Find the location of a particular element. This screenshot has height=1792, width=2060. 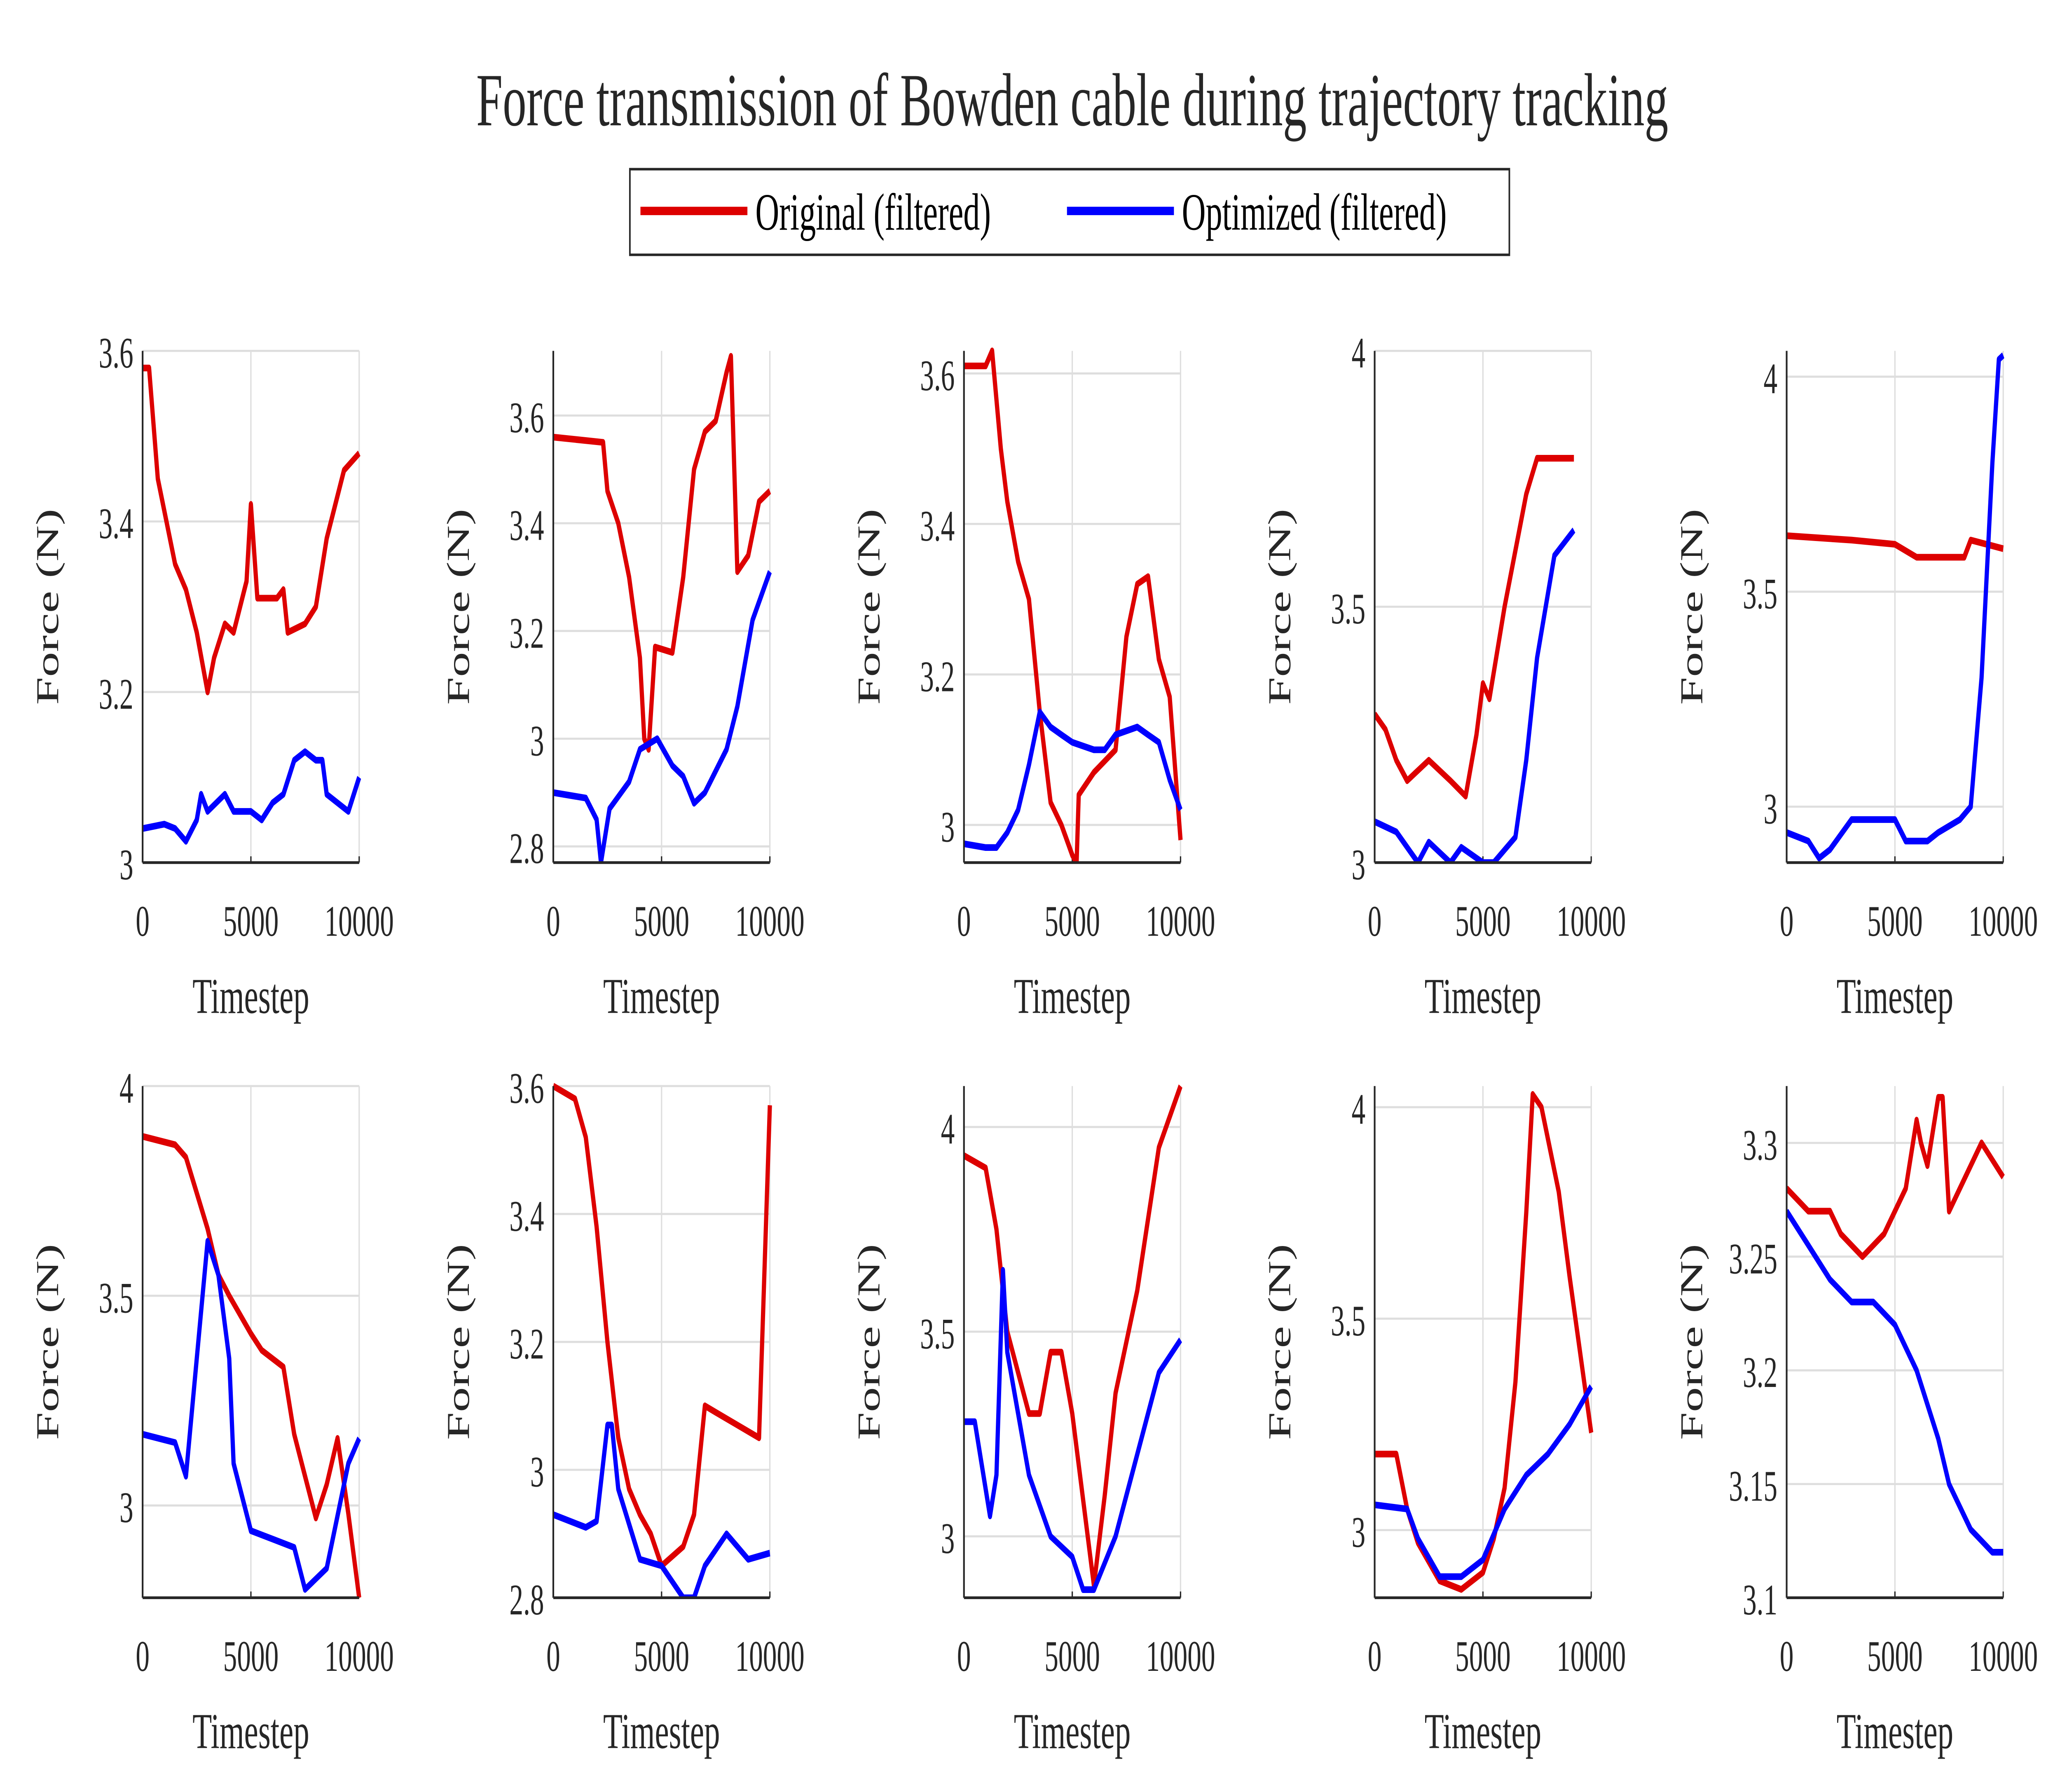

legend-label-original: Original (filtered) is located at coordinates (873, 212).